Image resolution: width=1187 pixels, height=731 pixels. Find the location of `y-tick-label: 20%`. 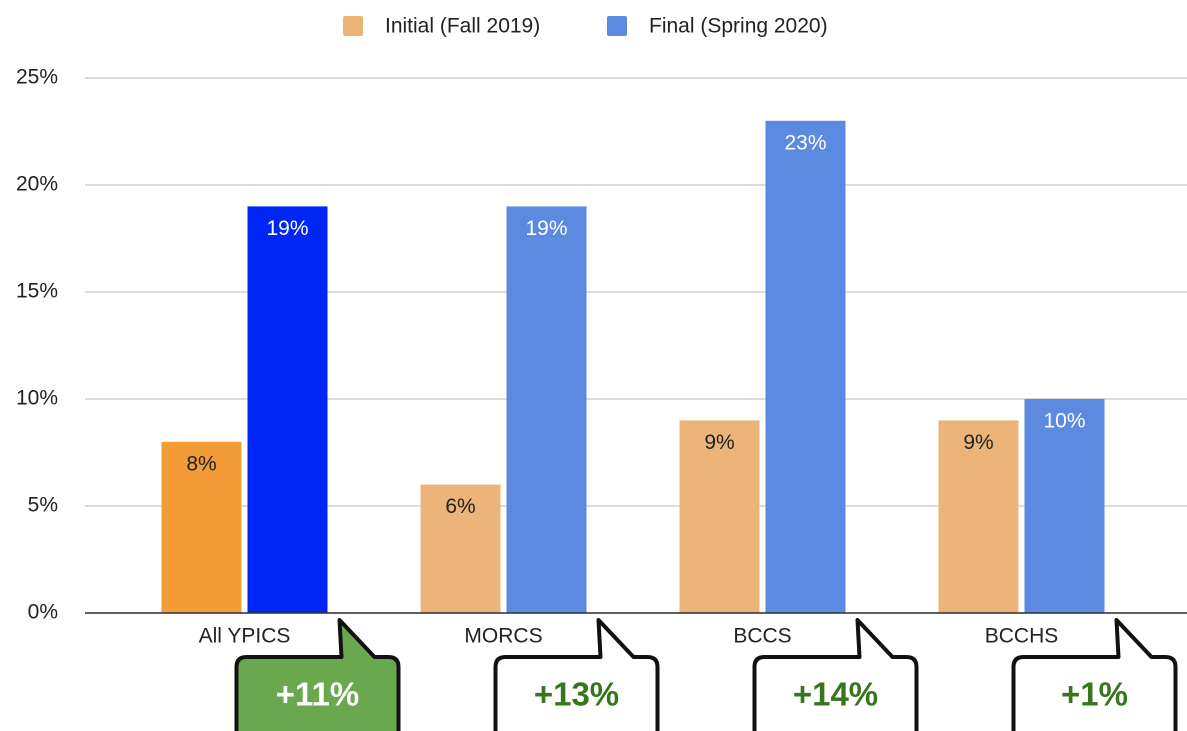

y-tick-label: 20% is located at coordinates (37, 184).